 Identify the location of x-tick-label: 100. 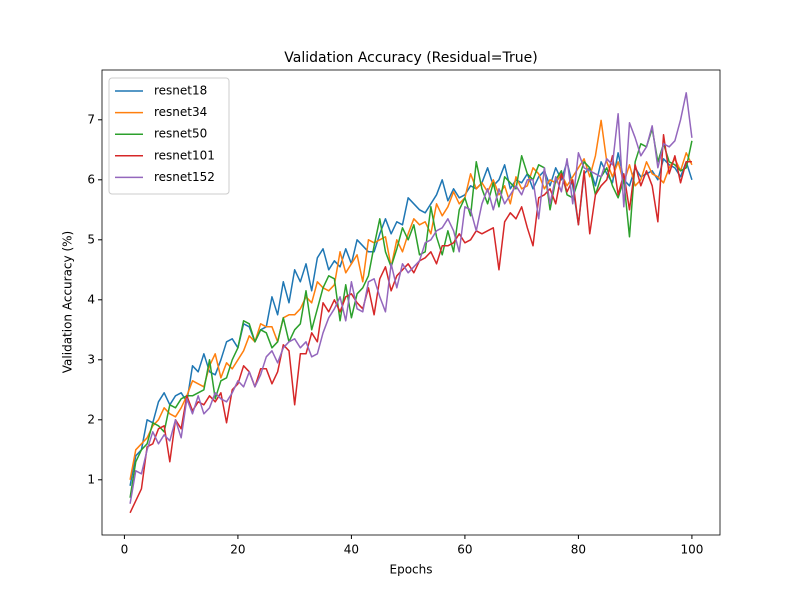
(691, 550).